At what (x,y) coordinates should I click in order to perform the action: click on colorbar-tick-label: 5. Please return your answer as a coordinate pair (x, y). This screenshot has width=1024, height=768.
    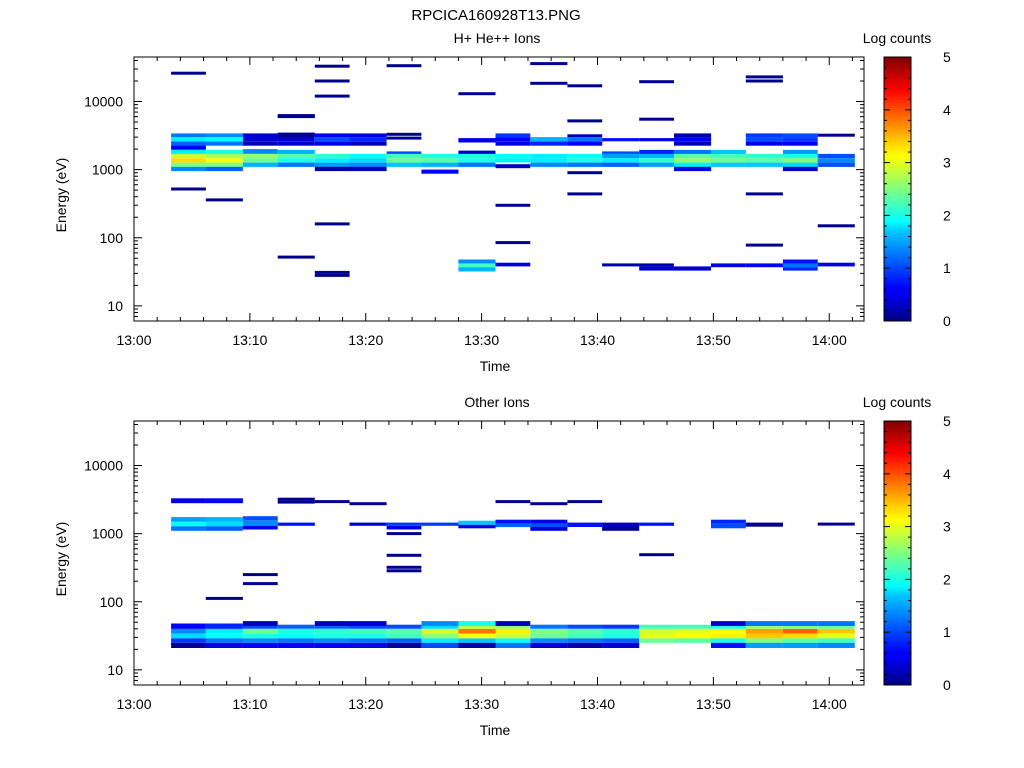
    Looking at the image, I should click on (947, 421).